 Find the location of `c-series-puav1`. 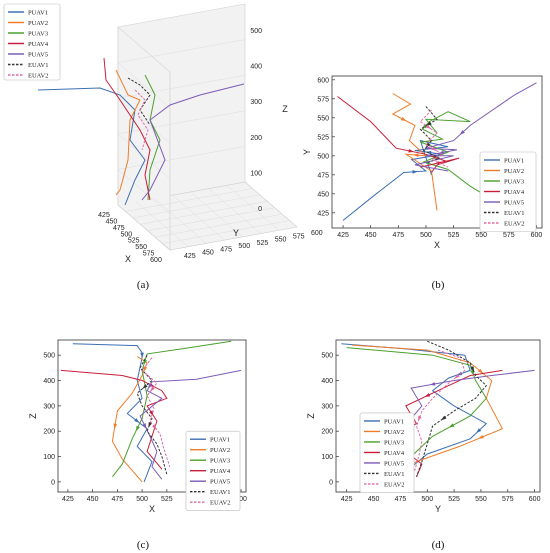

c-series-puav1 is located at coordinates (112, 413).